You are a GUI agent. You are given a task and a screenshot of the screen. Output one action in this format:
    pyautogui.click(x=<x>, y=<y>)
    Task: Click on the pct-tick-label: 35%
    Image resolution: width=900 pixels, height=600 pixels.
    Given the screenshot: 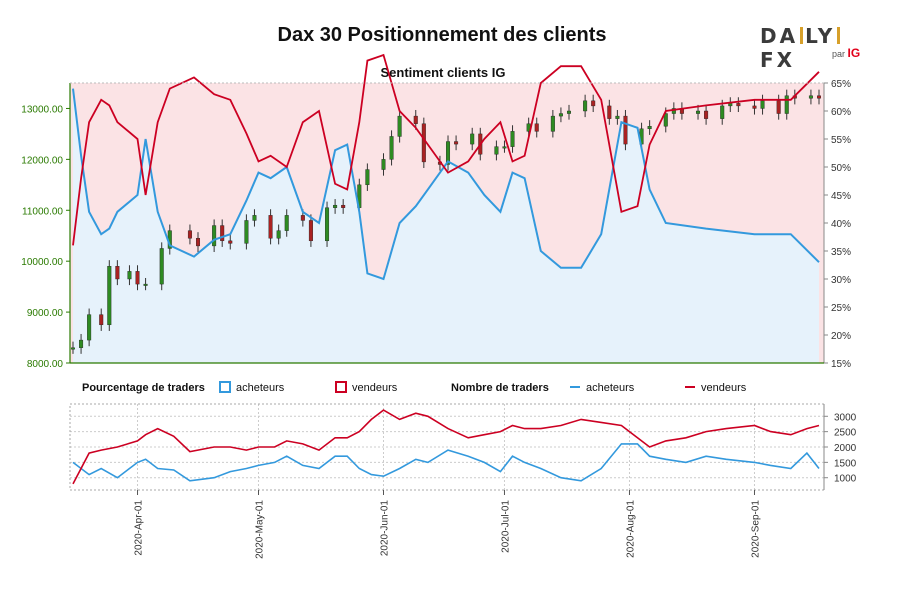 What is the action you would take?
    pyautogui.click(x=841, y=252)
    